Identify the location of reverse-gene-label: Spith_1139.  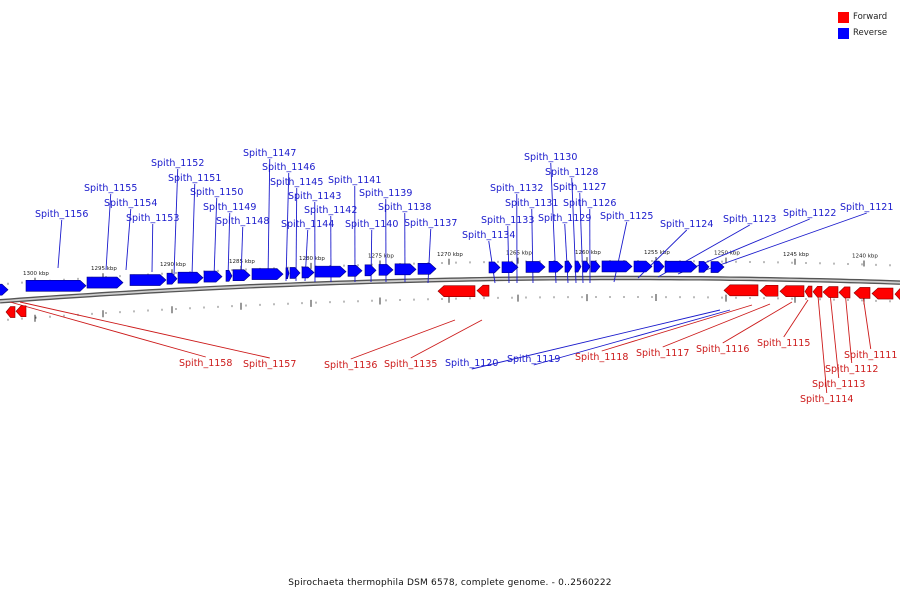
(385, 193).